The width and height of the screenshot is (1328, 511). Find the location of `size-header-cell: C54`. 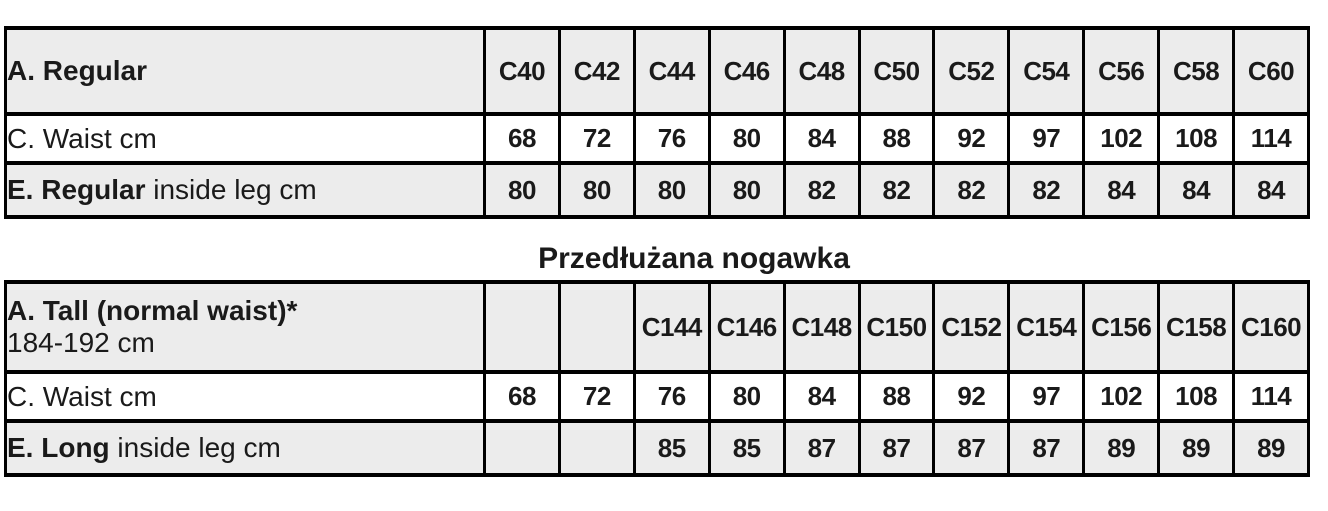

size-header-cell: C54 is located at coordinates (1046, 71).